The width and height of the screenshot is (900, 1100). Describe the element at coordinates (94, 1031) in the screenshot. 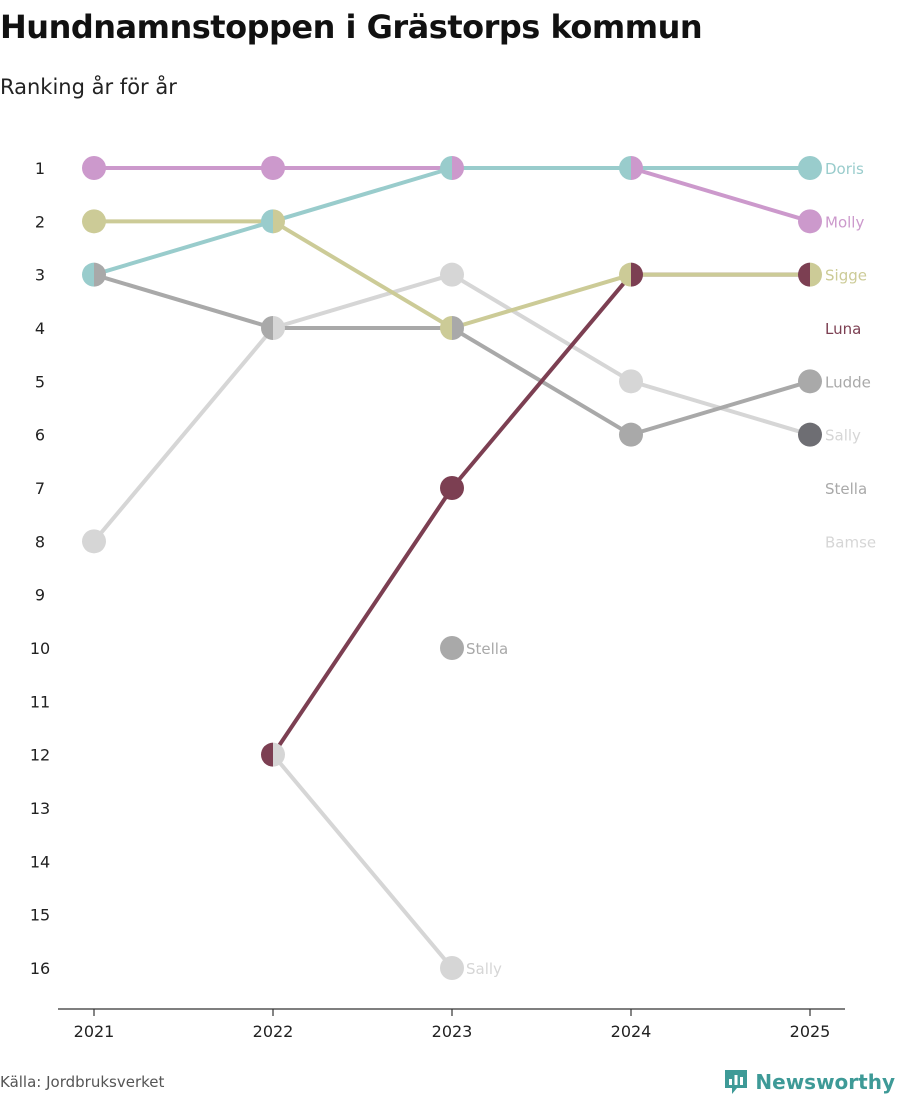

I see `x-tick-label: 2021` at that location.